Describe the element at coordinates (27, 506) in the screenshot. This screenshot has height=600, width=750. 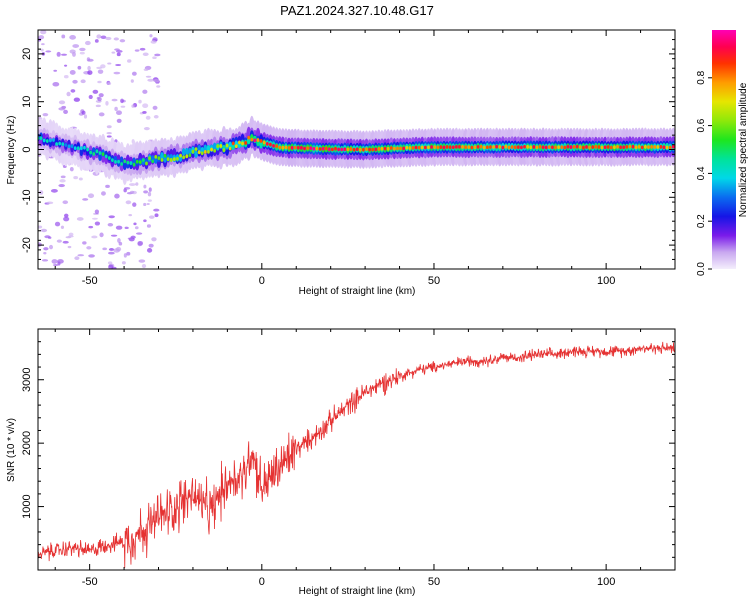
I see `snr-y-tick-label: 1000` at that location.